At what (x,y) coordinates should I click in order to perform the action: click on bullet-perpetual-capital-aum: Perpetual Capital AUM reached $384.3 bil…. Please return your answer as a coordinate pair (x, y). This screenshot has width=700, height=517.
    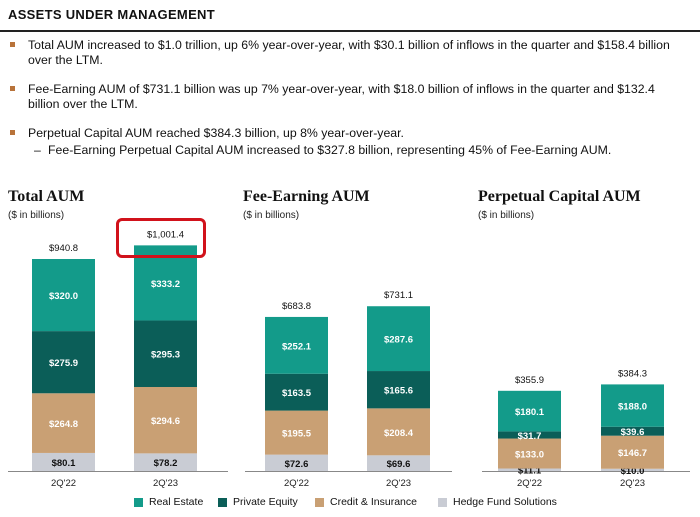
    Looking at the image, I should click on (348, 133).